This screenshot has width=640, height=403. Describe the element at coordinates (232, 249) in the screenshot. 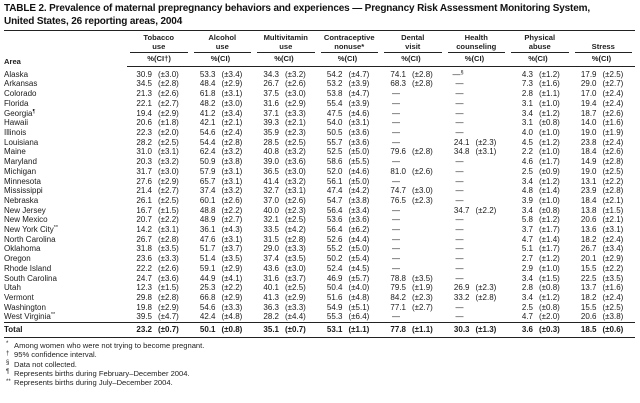

I see `ci-cell: (±3.7)` at that location.